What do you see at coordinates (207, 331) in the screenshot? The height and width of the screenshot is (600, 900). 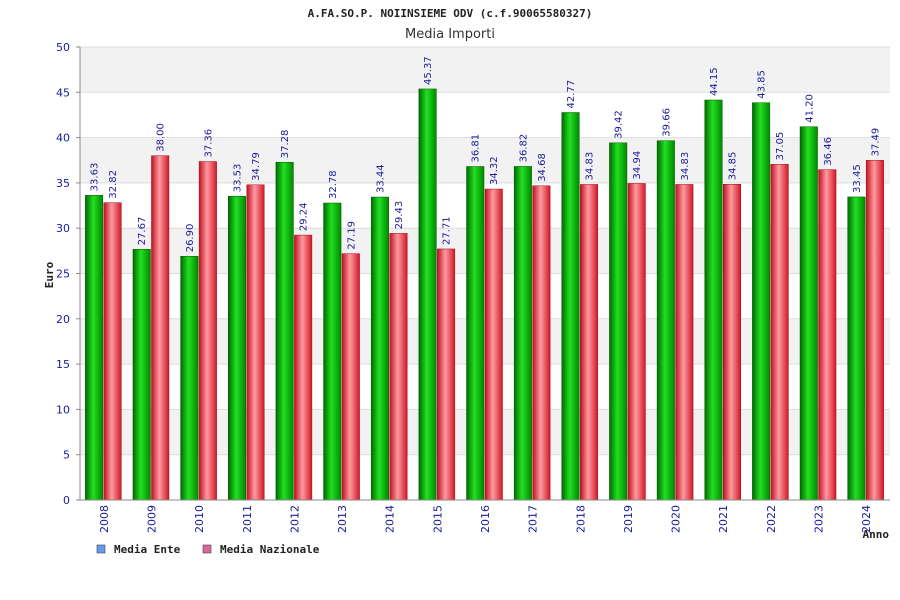 I see `bar-media-nazionale-2010` at bounding box center [207, 331].